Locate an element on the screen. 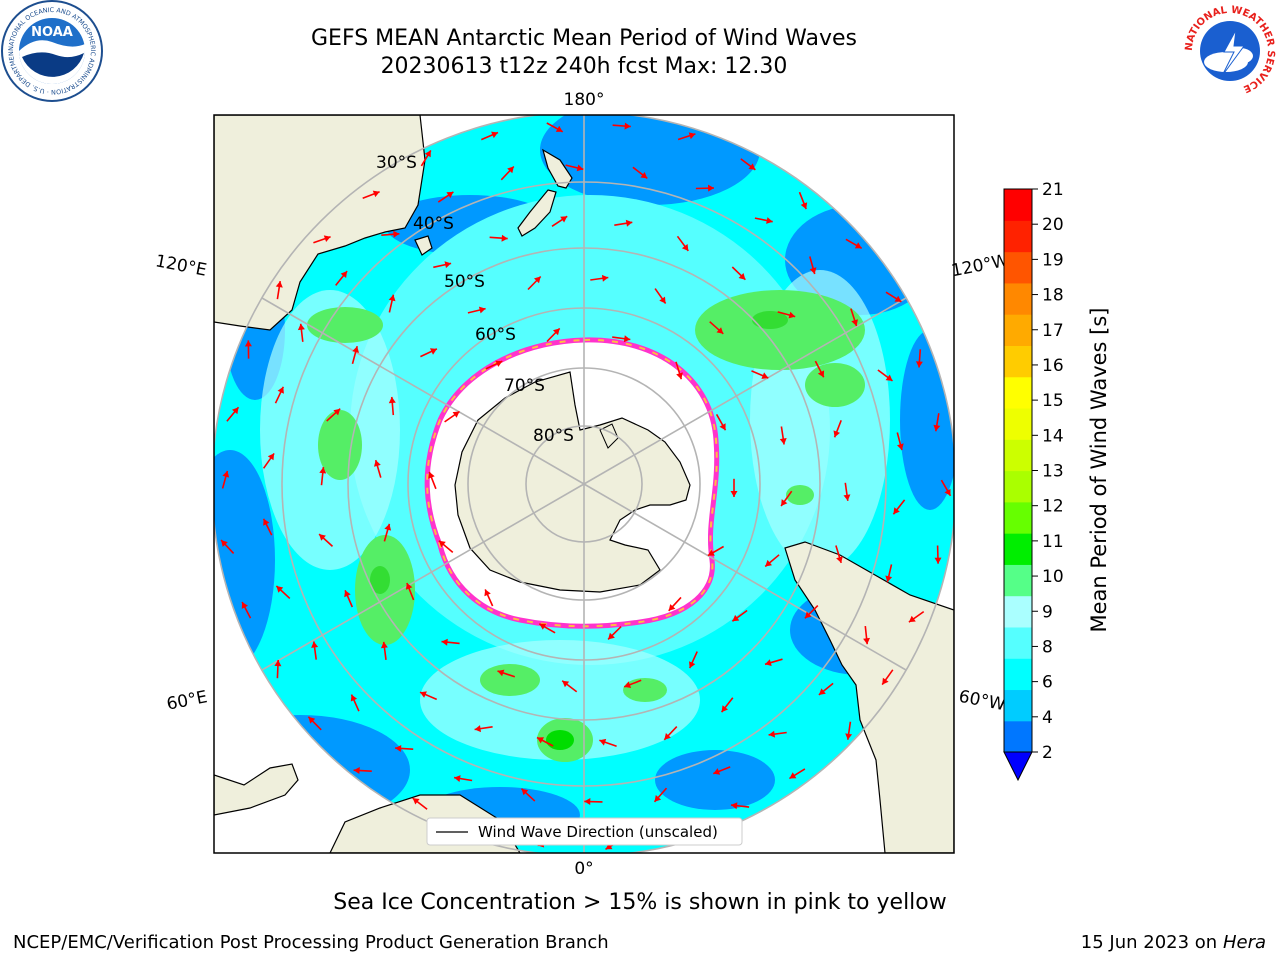 Image resolution: width=1280 pixels, height=960 pixels. colorbar-tick-label: 11 is located at coordinates (1053, 542).